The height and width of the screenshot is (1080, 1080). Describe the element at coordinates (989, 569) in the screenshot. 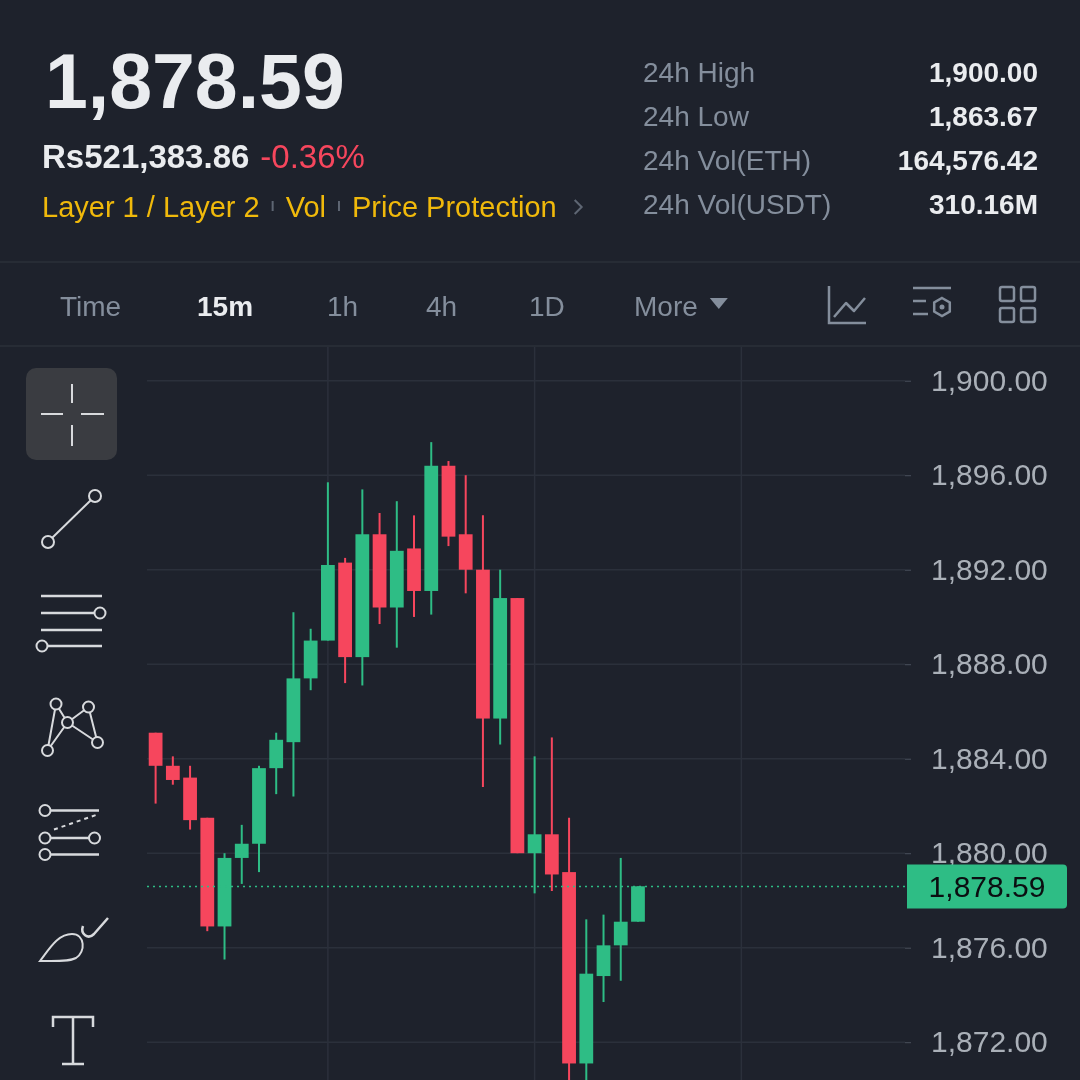

I see `y-tick-label: 1,892.00` at that location.